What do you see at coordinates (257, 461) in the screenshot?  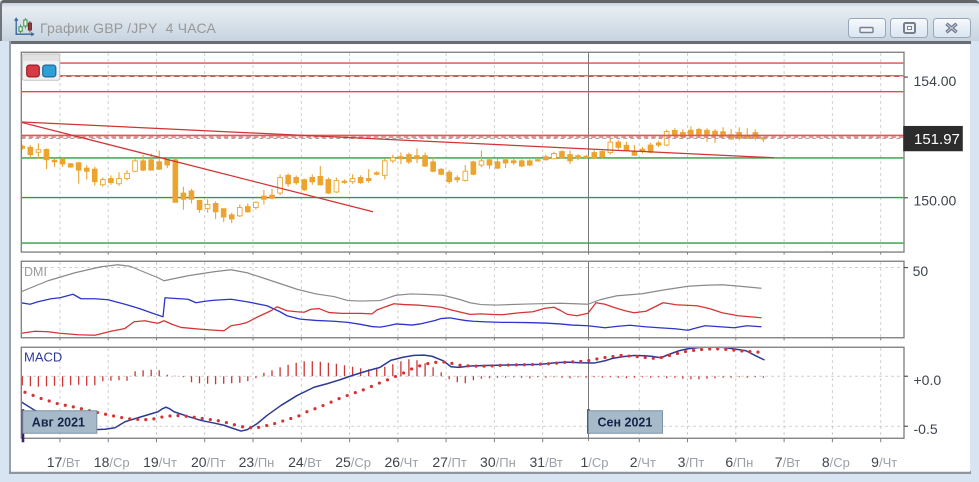 I see `svg-text: 23/Пн` at bounding box center [257, 461].